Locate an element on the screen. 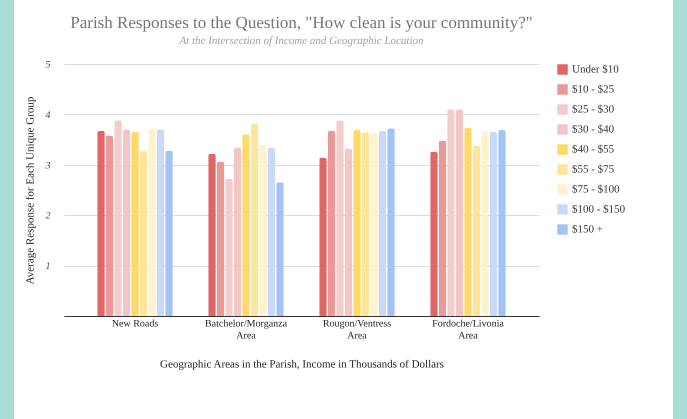 This screenshot has width=687, height=419. chart-subtitle: At the Intersection of Income and Geographic Location is located at coordinates (301, 41).